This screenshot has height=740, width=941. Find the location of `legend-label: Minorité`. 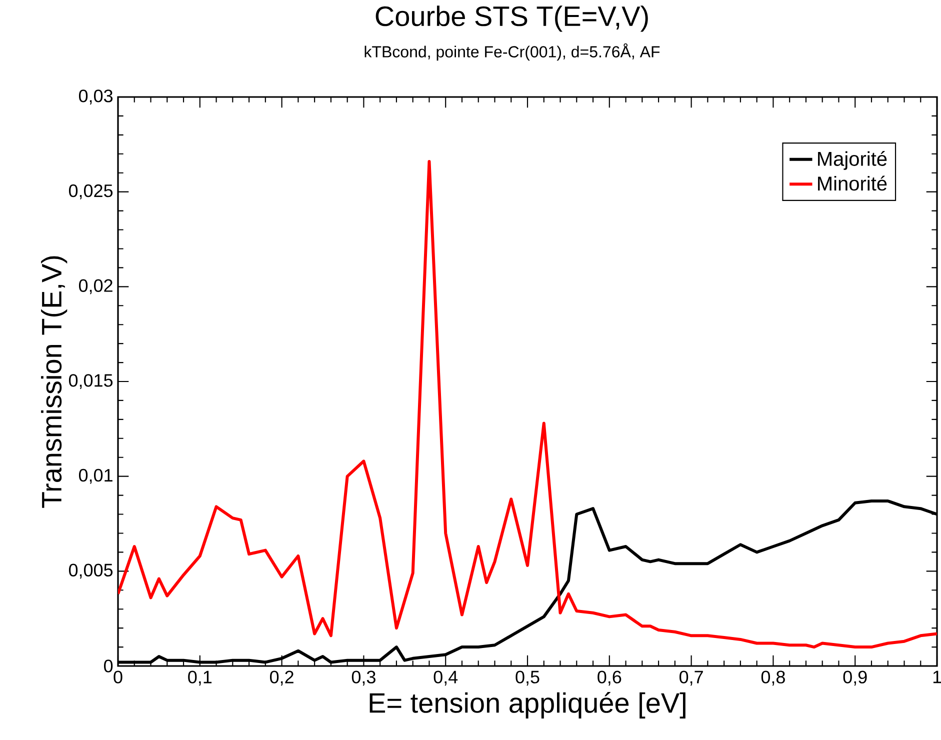

legend-label: Minorité is located at coordinates (852, 183).